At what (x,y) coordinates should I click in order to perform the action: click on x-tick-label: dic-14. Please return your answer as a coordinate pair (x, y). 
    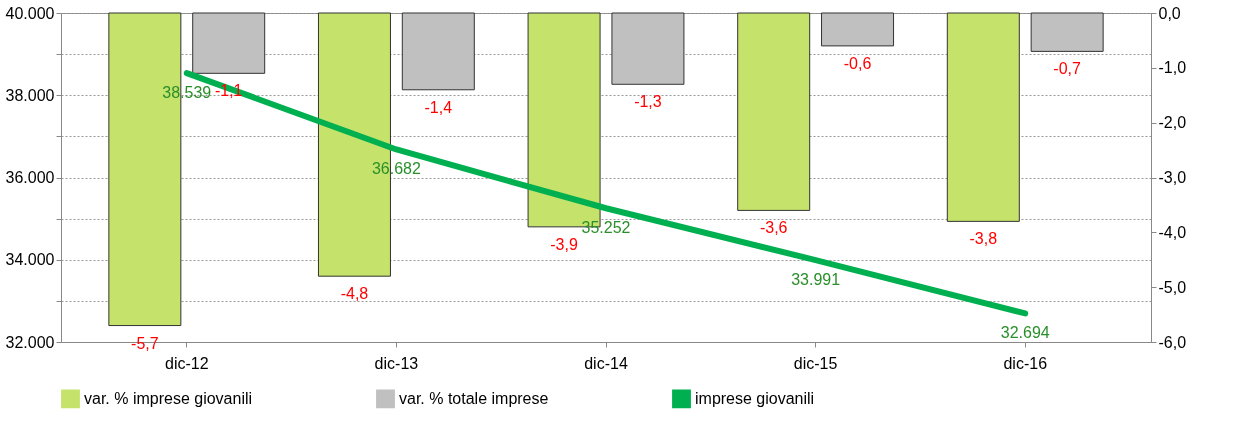
    Looking at the image, I should click on (606, 363).